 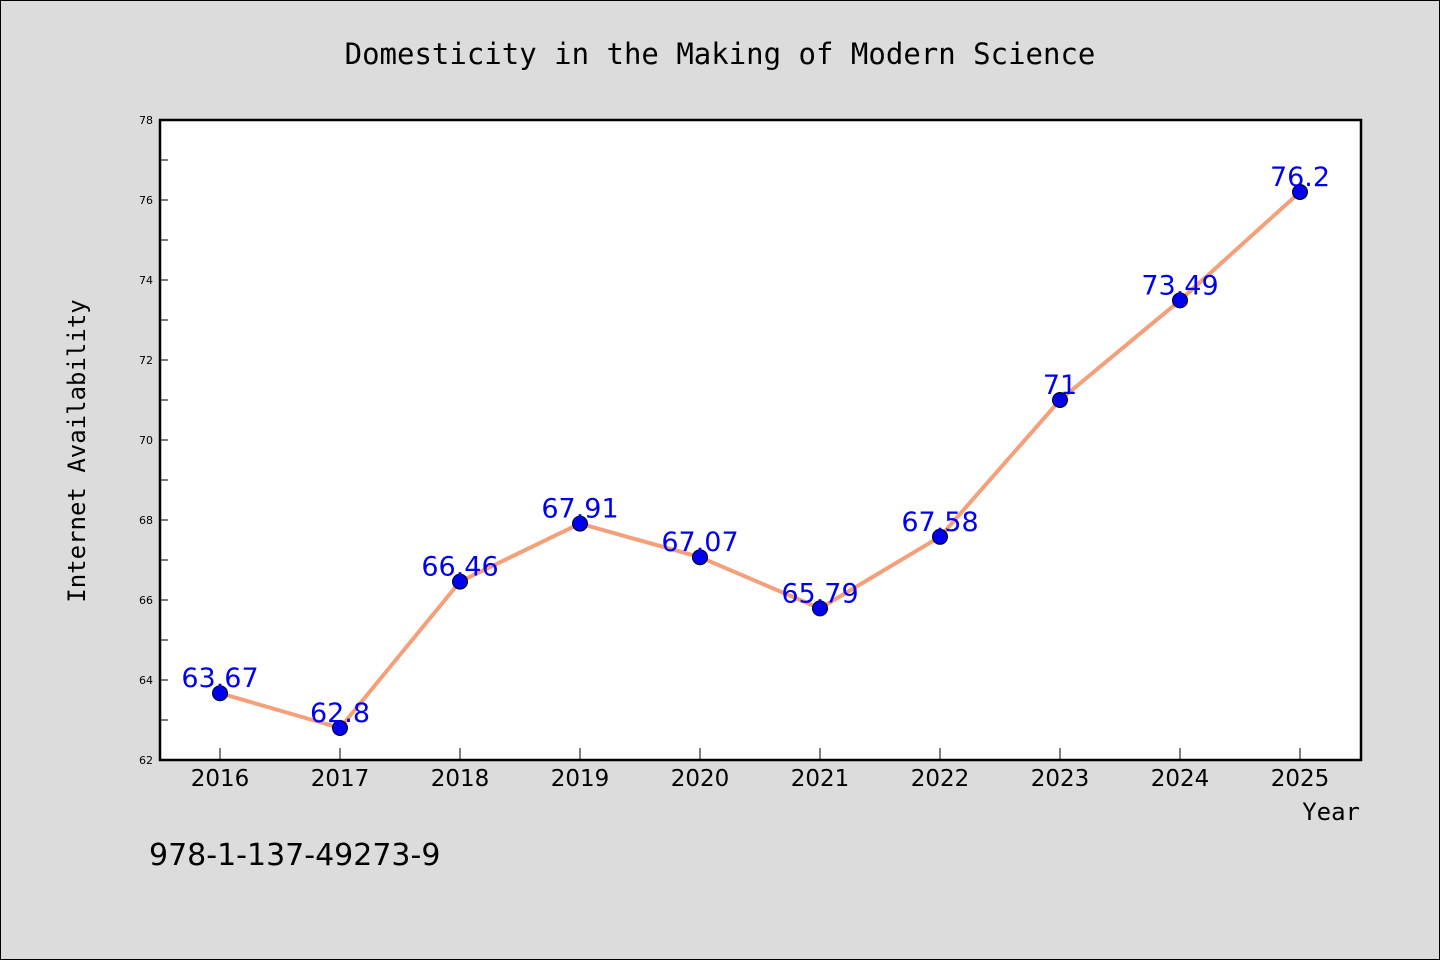 I want to click on x-tick-label: 2016, so click(x=220, y=779).